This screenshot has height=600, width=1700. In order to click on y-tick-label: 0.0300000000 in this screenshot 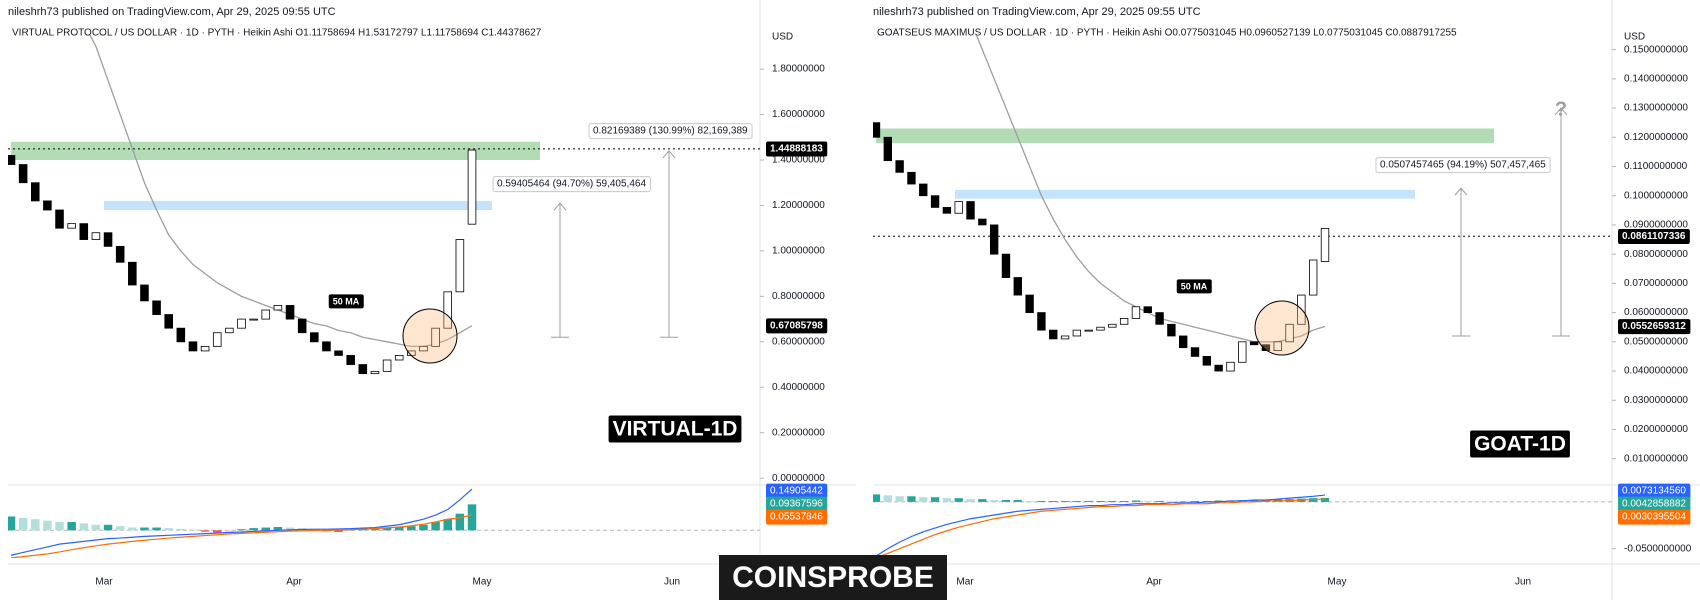, I will do `click(1656, 400)`.